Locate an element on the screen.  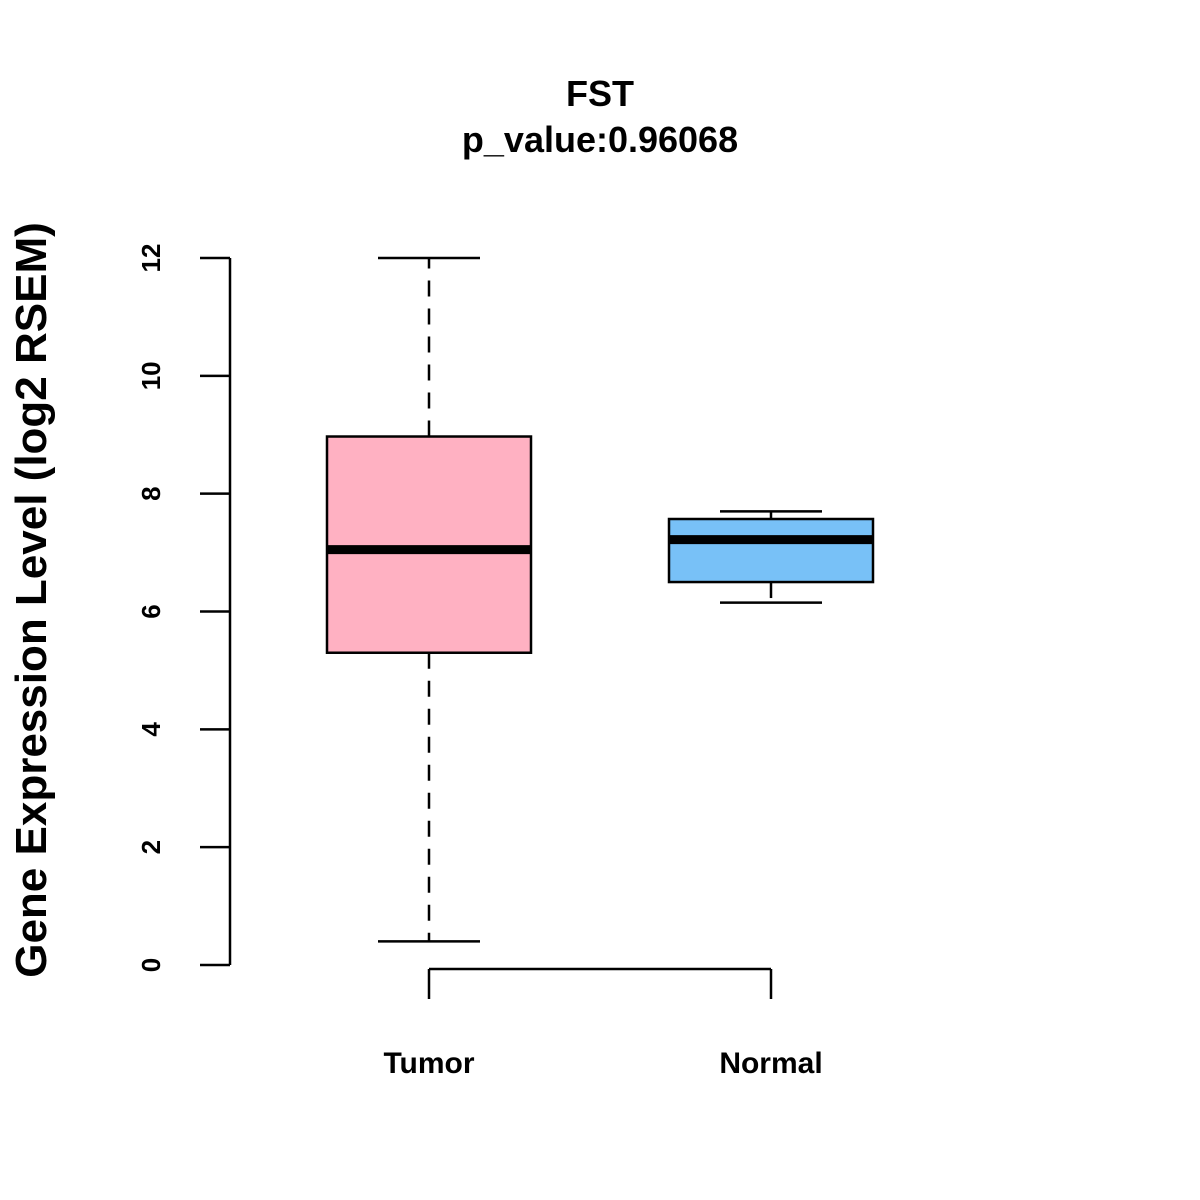
box-body-normal is located at coordinates (771, 550).